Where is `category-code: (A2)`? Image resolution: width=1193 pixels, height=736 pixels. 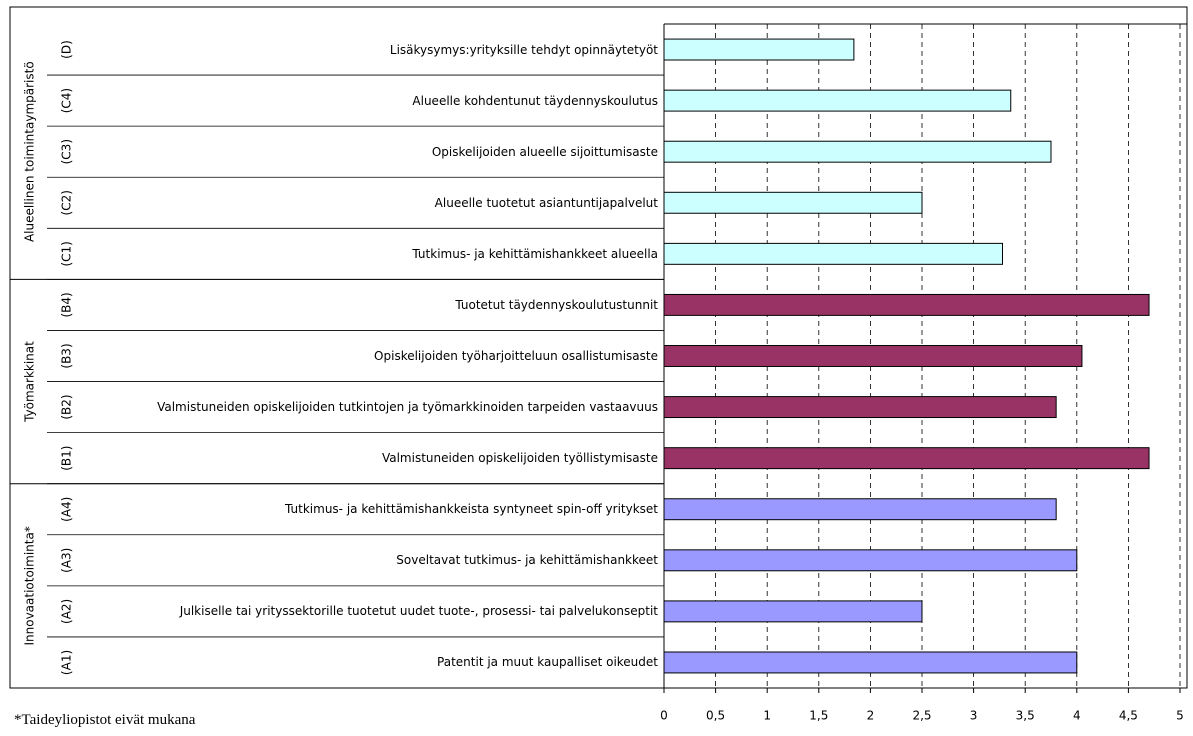 category-code: (A2) is located at coordinates (67, 611).